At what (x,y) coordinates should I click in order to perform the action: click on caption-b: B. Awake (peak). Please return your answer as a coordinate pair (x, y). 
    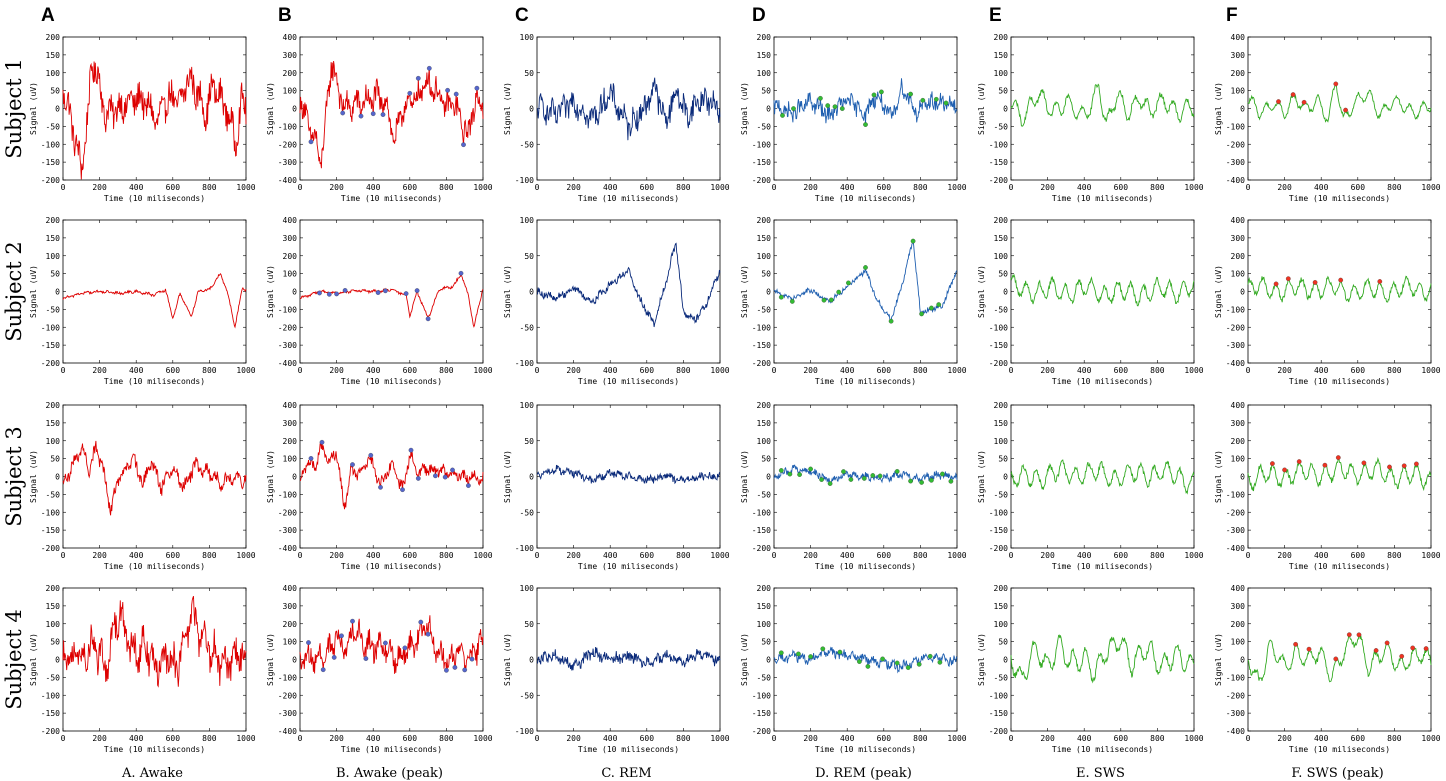
    Looking at the image, I should click on (389, 773).